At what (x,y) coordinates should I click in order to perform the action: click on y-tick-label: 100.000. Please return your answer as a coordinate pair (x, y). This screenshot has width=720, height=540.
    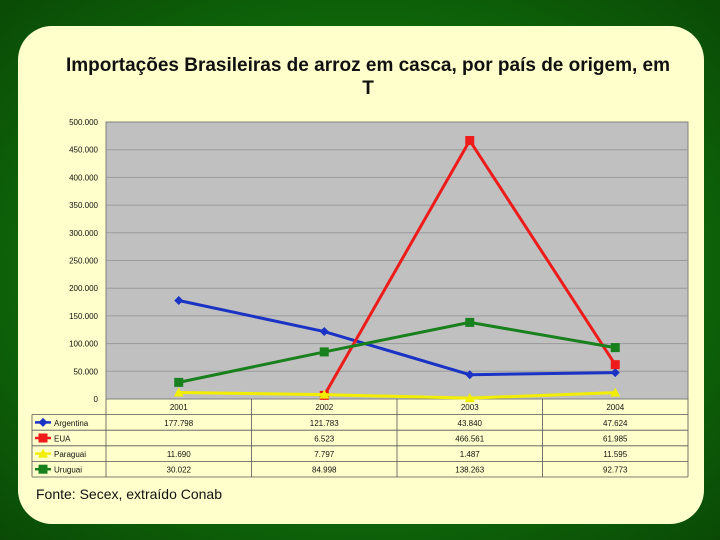
    Looking at the image, I should click on (83, 344).